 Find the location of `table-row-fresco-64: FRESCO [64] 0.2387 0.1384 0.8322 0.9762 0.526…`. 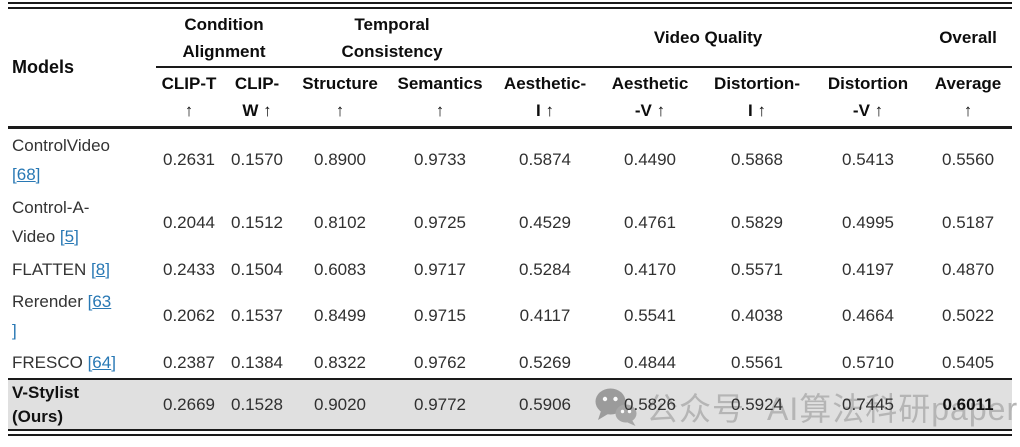

table-row-fresco-64: FRESCO [64] 0.2387 0.1384 0.8322 0.9762 0.526… is located at coordinates (510, 362).